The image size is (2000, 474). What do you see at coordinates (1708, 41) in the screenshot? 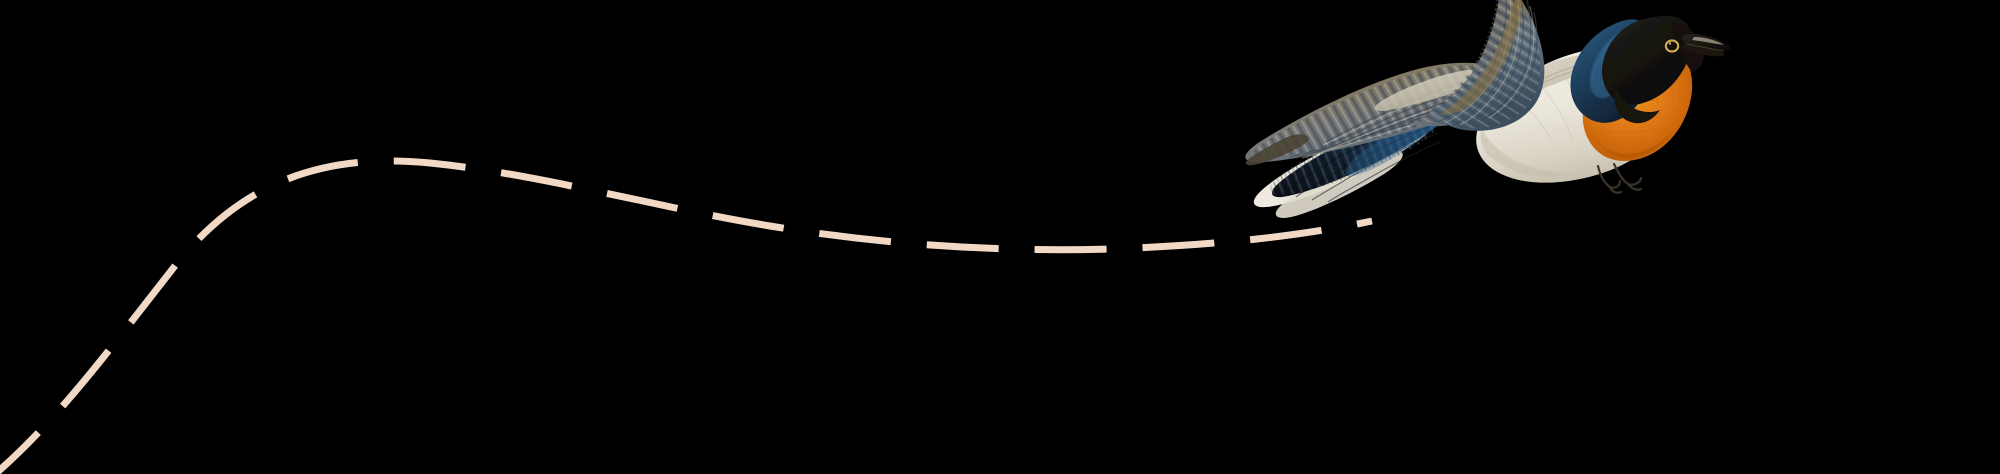
I see `beak-highlight` at bounding box center [1708, 41].